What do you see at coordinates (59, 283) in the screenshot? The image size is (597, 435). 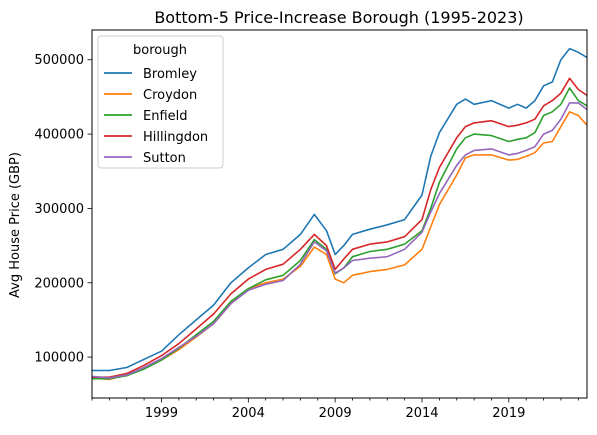 I see `y-tick-label: 200000` at bounding box center [59, 283].